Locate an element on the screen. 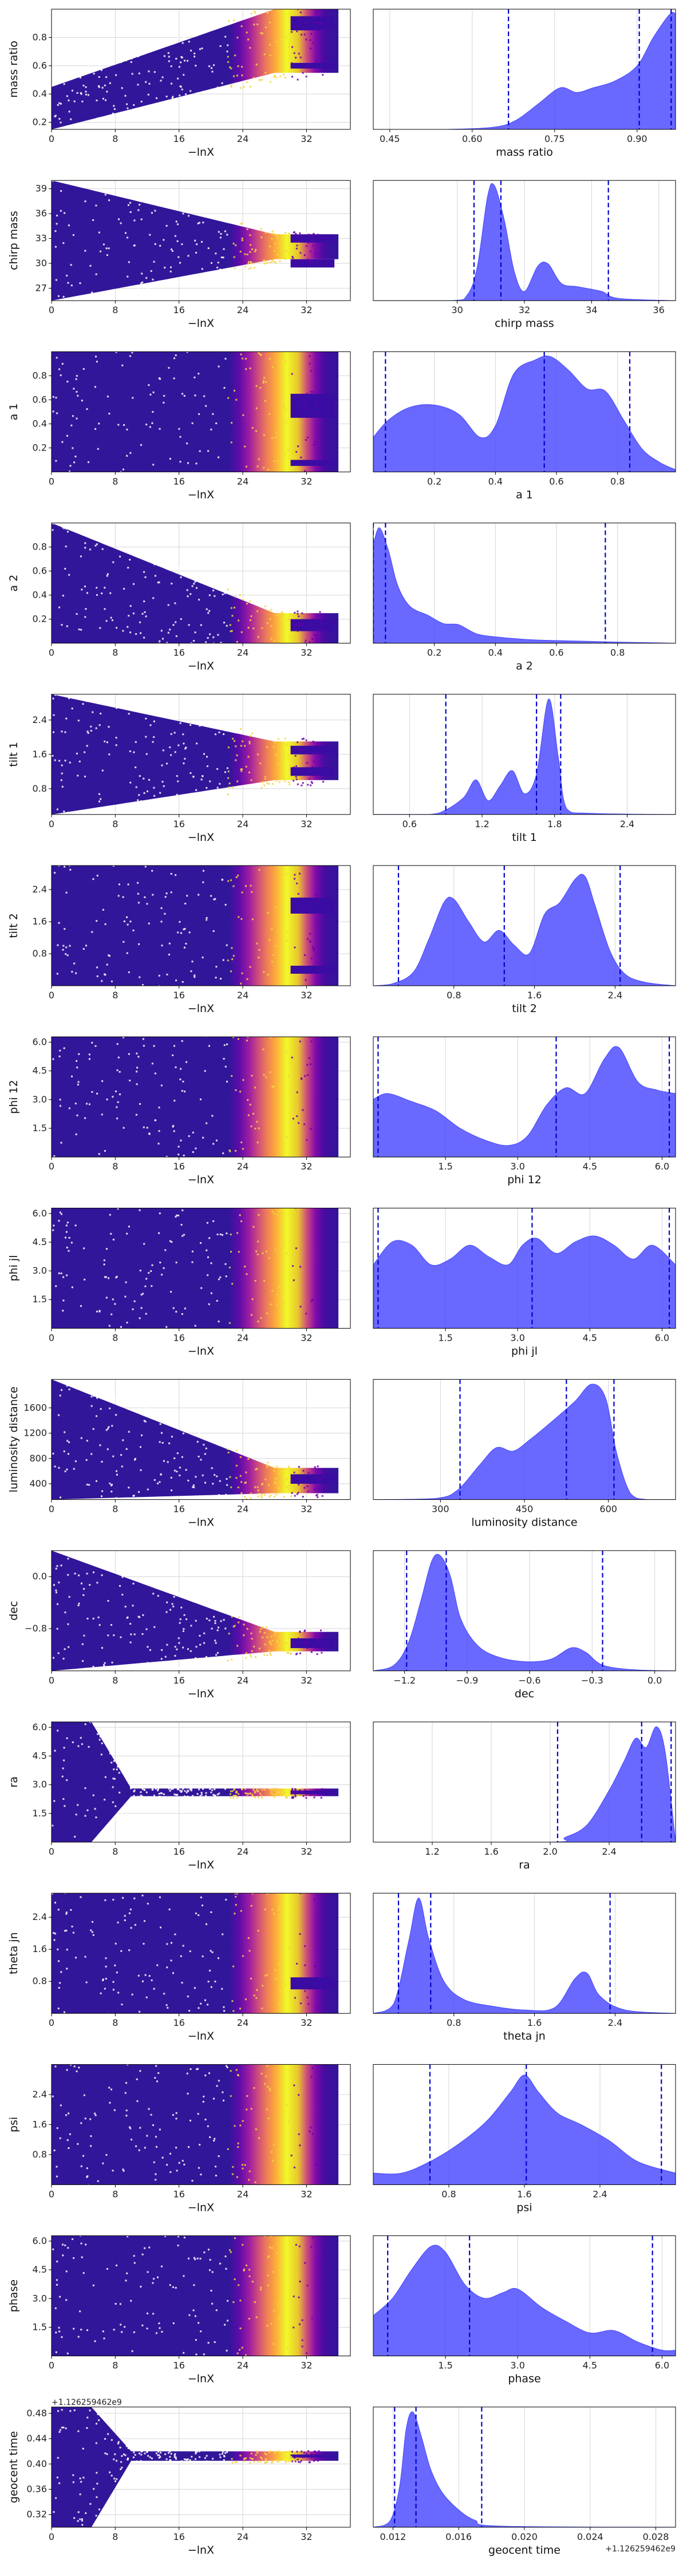 The image size is (687, 2576). trace-ytick-label: 0.2 is located at coordinates (40, 619).